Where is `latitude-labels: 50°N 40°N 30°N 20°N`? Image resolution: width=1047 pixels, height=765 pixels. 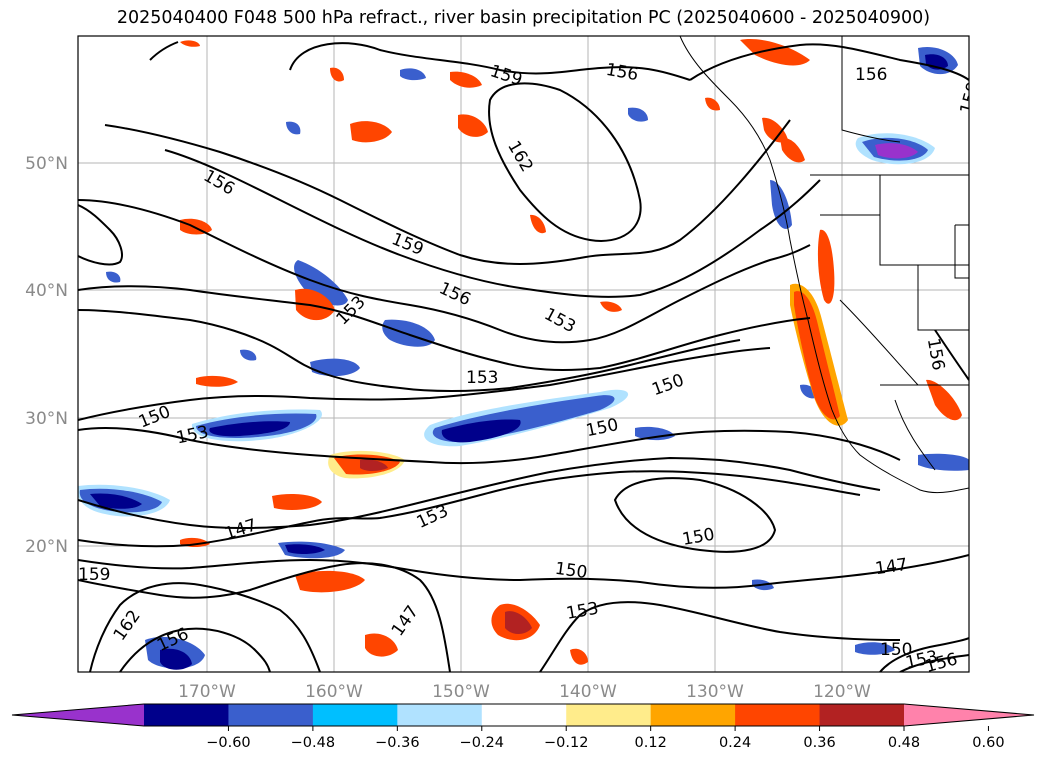 latitude-labels: 50°N 40°N 30°N 20°N is located at coordinates (46, 355).